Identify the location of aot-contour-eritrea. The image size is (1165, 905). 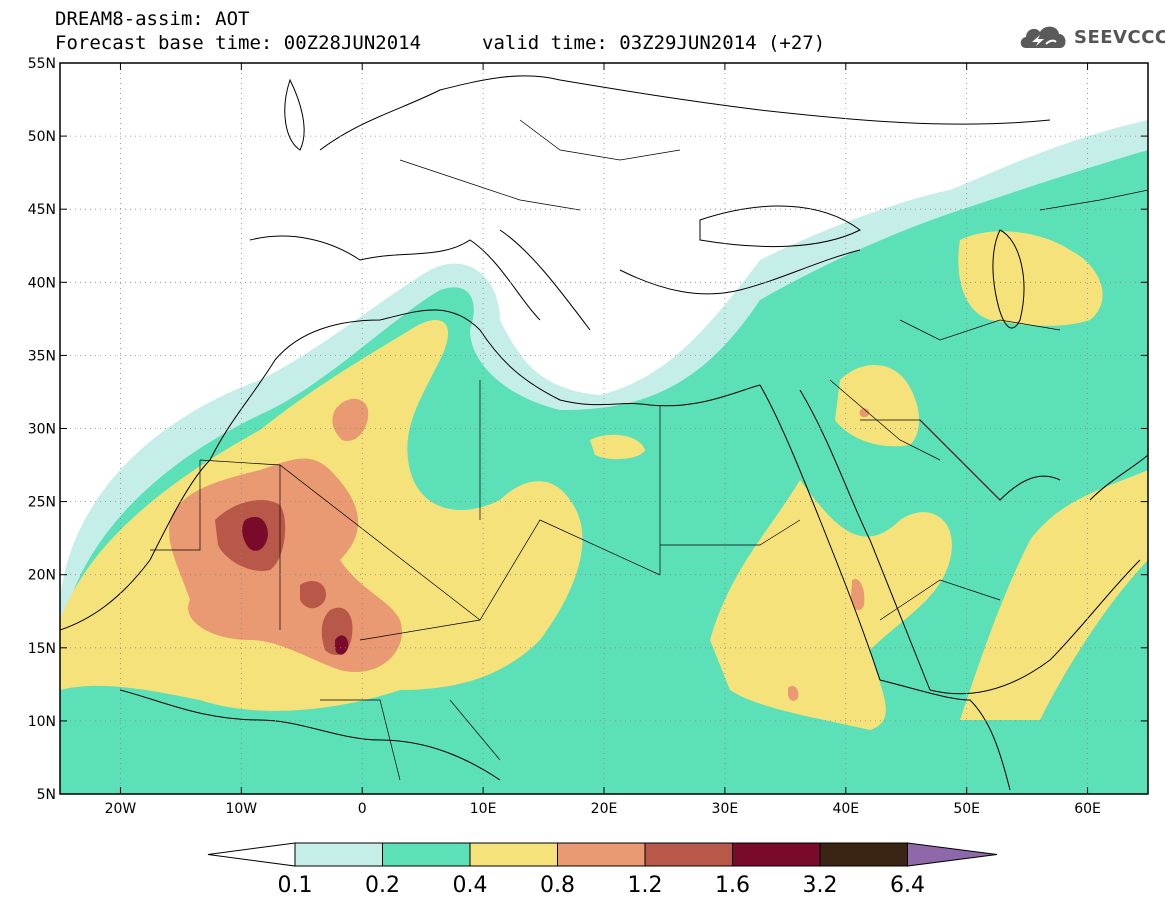
(858, 595).